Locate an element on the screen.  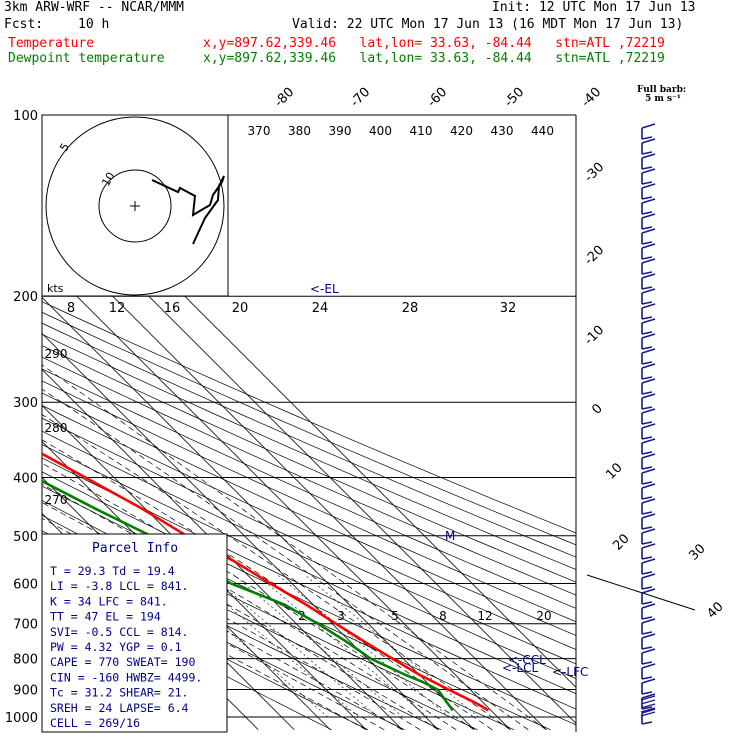
forecast-label: Fcst: is located at coordinates (24, 24).